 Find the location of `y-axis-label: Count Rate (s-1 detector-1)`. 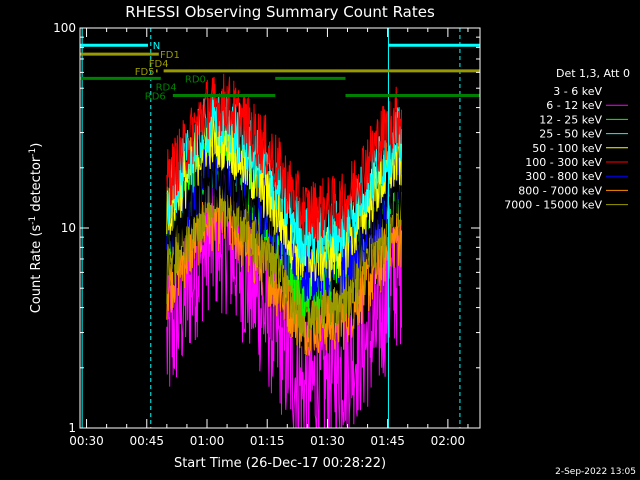

y-axis-label: Count Rate (s-1 detector-1) is located at coordinates (36, 228).